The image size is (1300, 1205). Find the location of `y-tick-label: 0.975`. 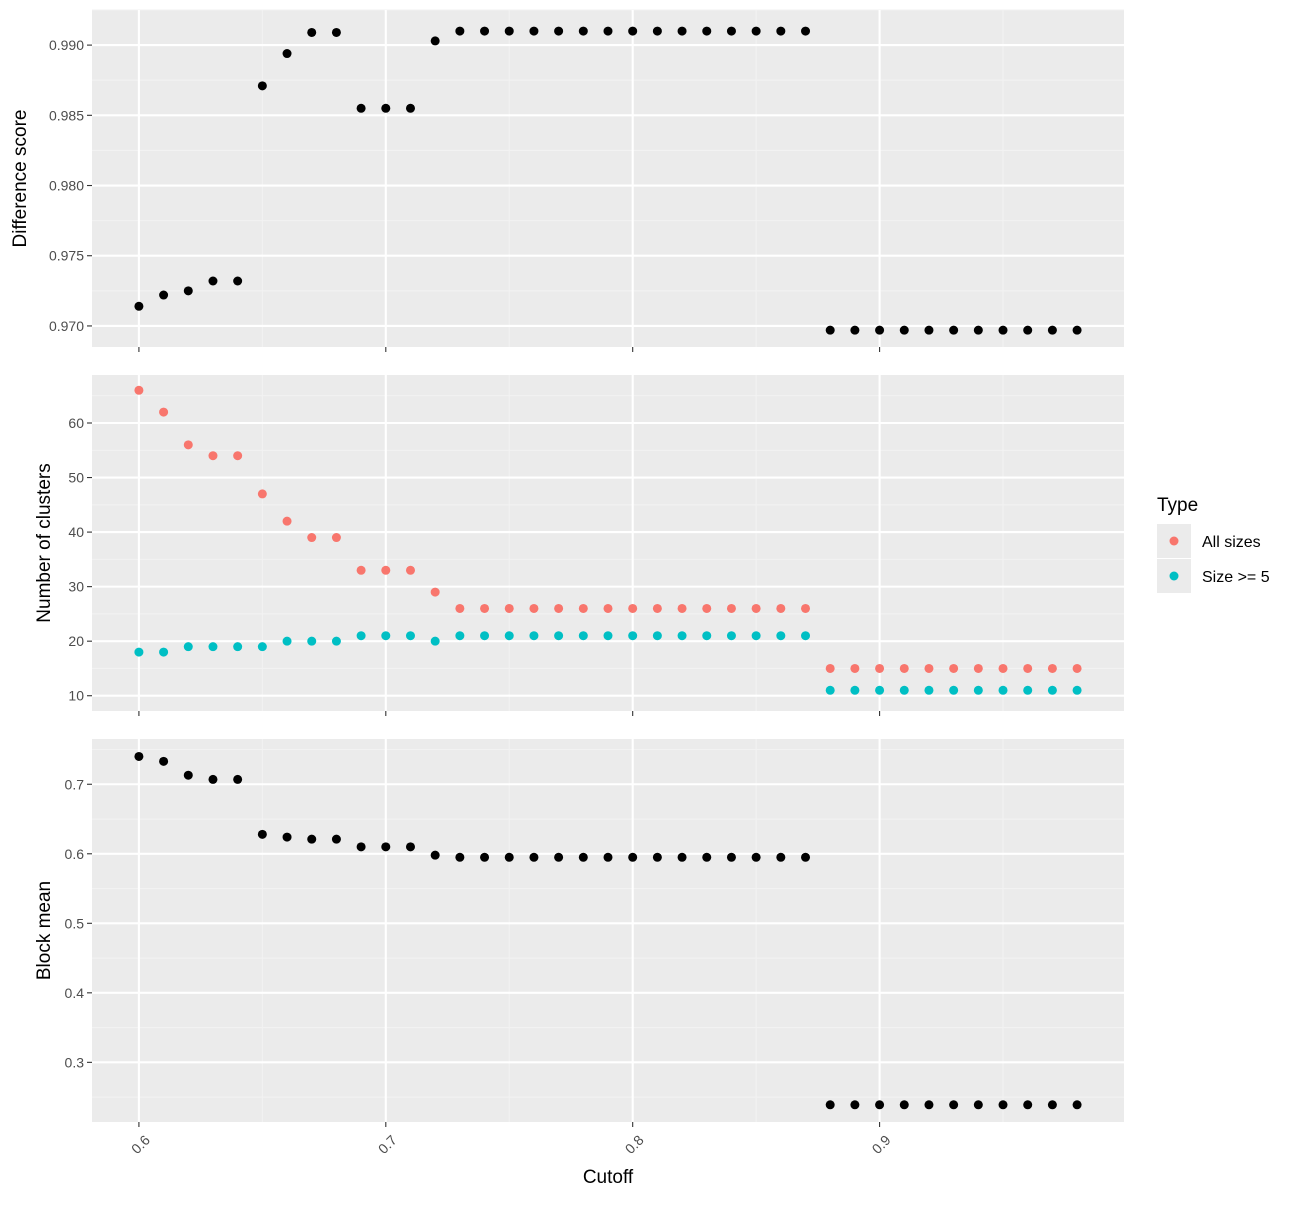

y-tick-label: 0.975 is located at coordinates (66, 256).